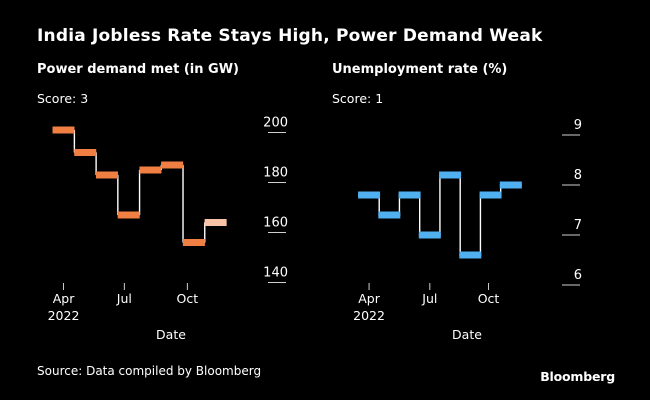 The width and height of the screenshot is (650, 400). I want to click on unemployment-x-tick-label: Oct, so click(489, 298).